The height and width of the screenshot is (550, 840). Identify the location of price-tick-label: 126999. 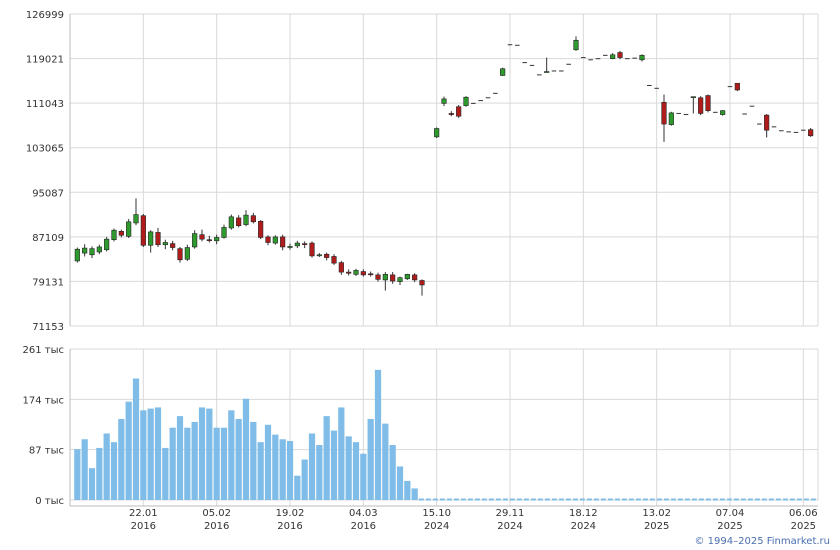
(45, 15).